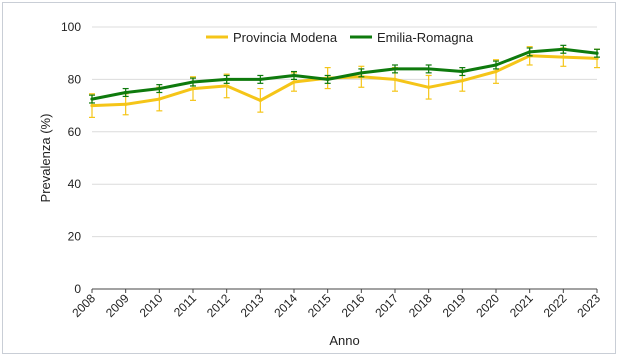 The height and width of the screenshot is (358, 620). What do you see at coordinates (75, 184) in the screenshot?
I see `y-tick-label: 40` at bounding box center [75, 184].